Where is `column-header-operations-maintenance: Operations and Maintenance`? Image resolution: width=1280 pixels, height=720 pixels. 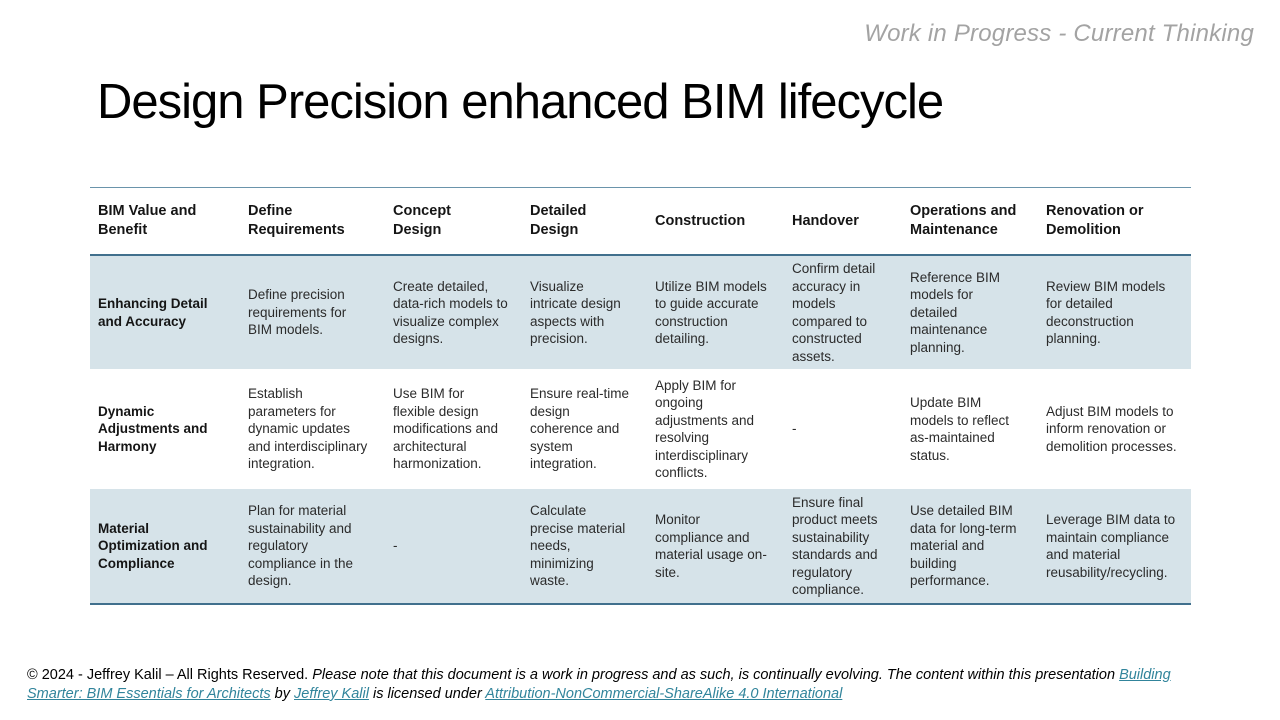 column-header-operations-maintenance: Operations and Maintenance is located at coordinates (970, 221).